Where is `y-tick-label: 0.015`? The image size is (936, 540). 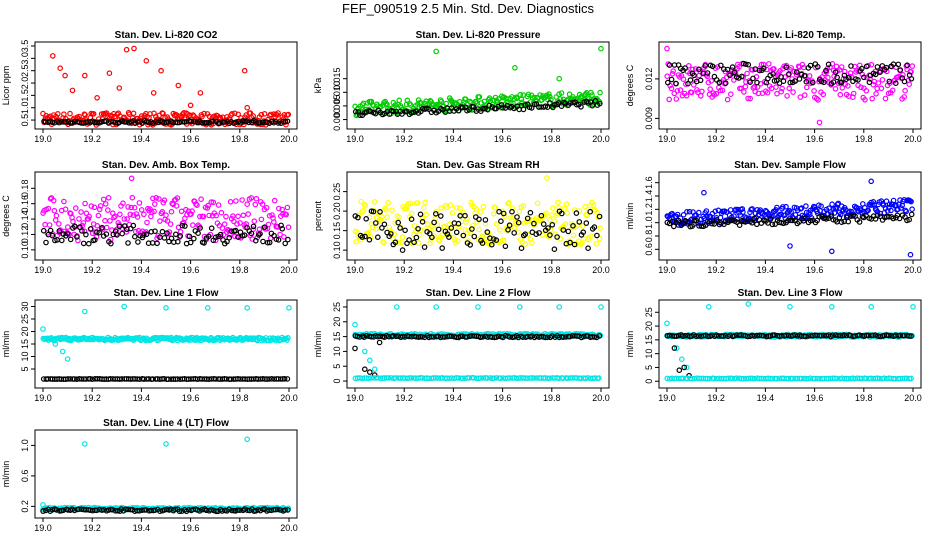
y-tick-label: 0.015 is located at coordinates (337, 78).